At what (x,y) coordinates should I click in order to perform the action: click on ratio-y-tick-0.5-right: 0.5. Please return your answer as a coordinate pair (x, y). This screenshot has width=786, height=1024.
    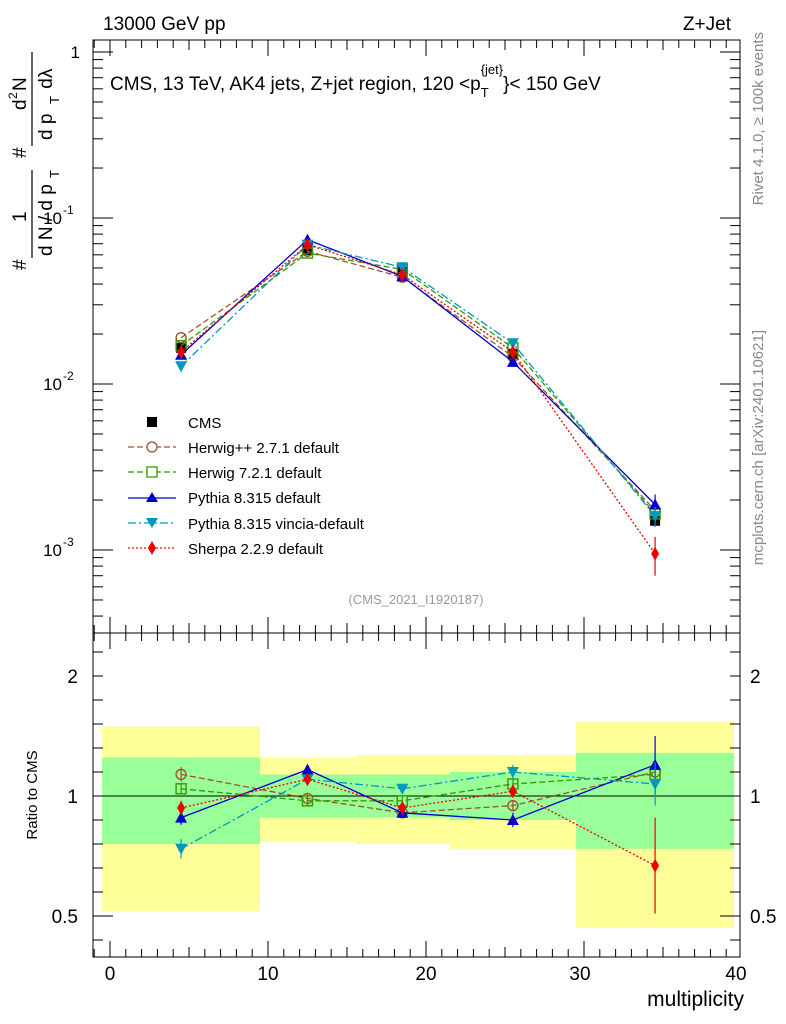
    Looking at the image, I should click on (763, 917).